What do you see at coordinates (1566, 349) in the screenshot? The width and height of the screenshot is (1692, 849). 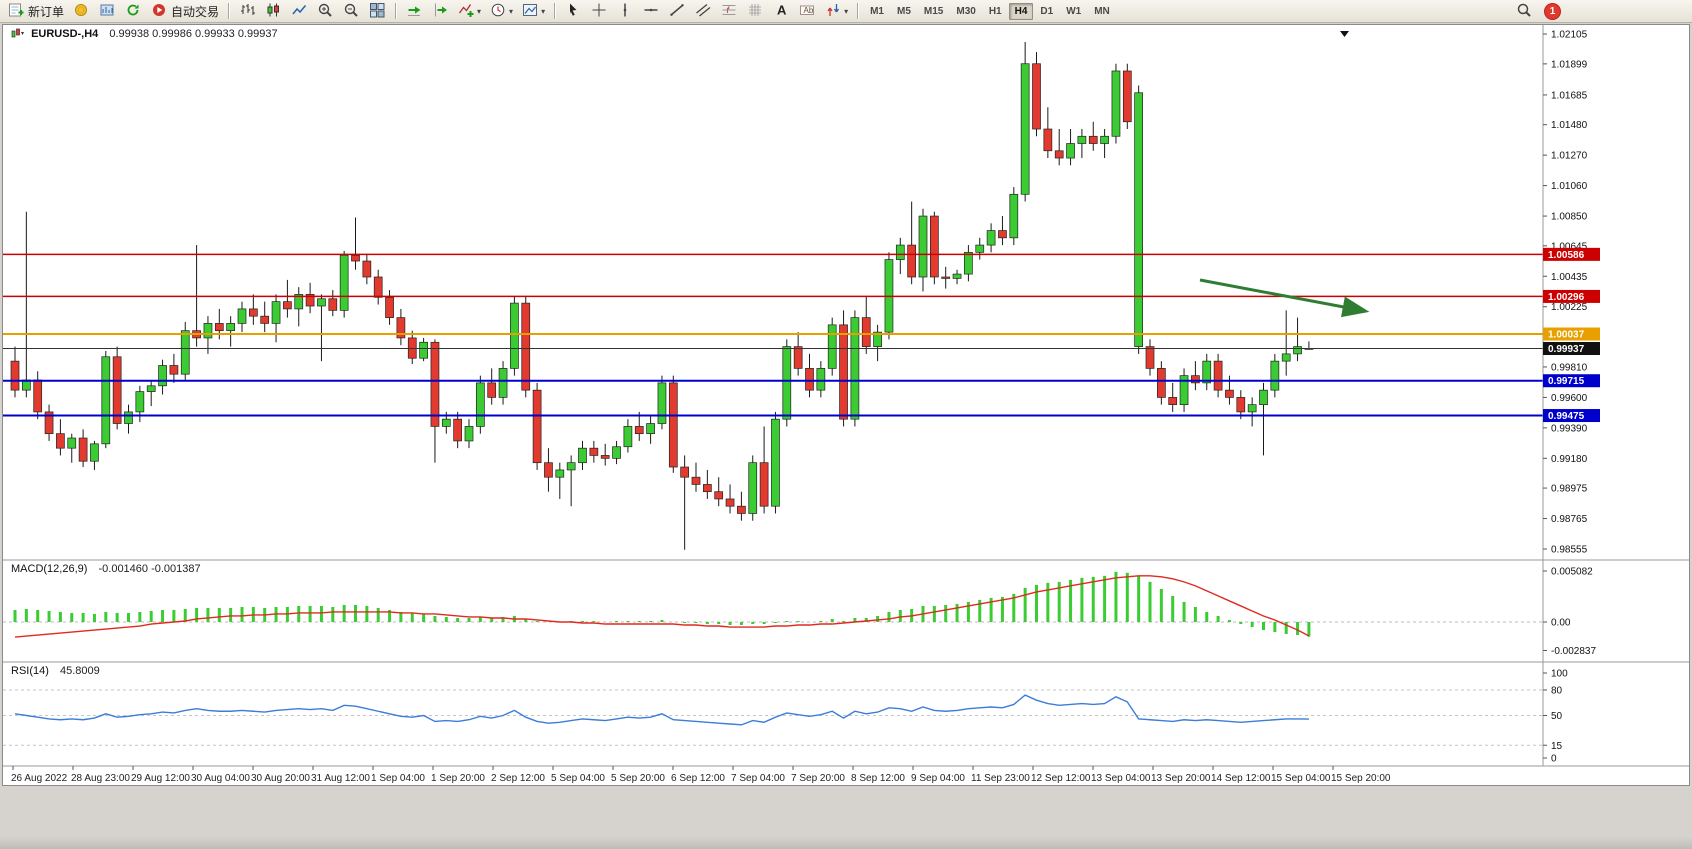 I see `svg-text: 0.99937` at bounding box center [1566, 349].